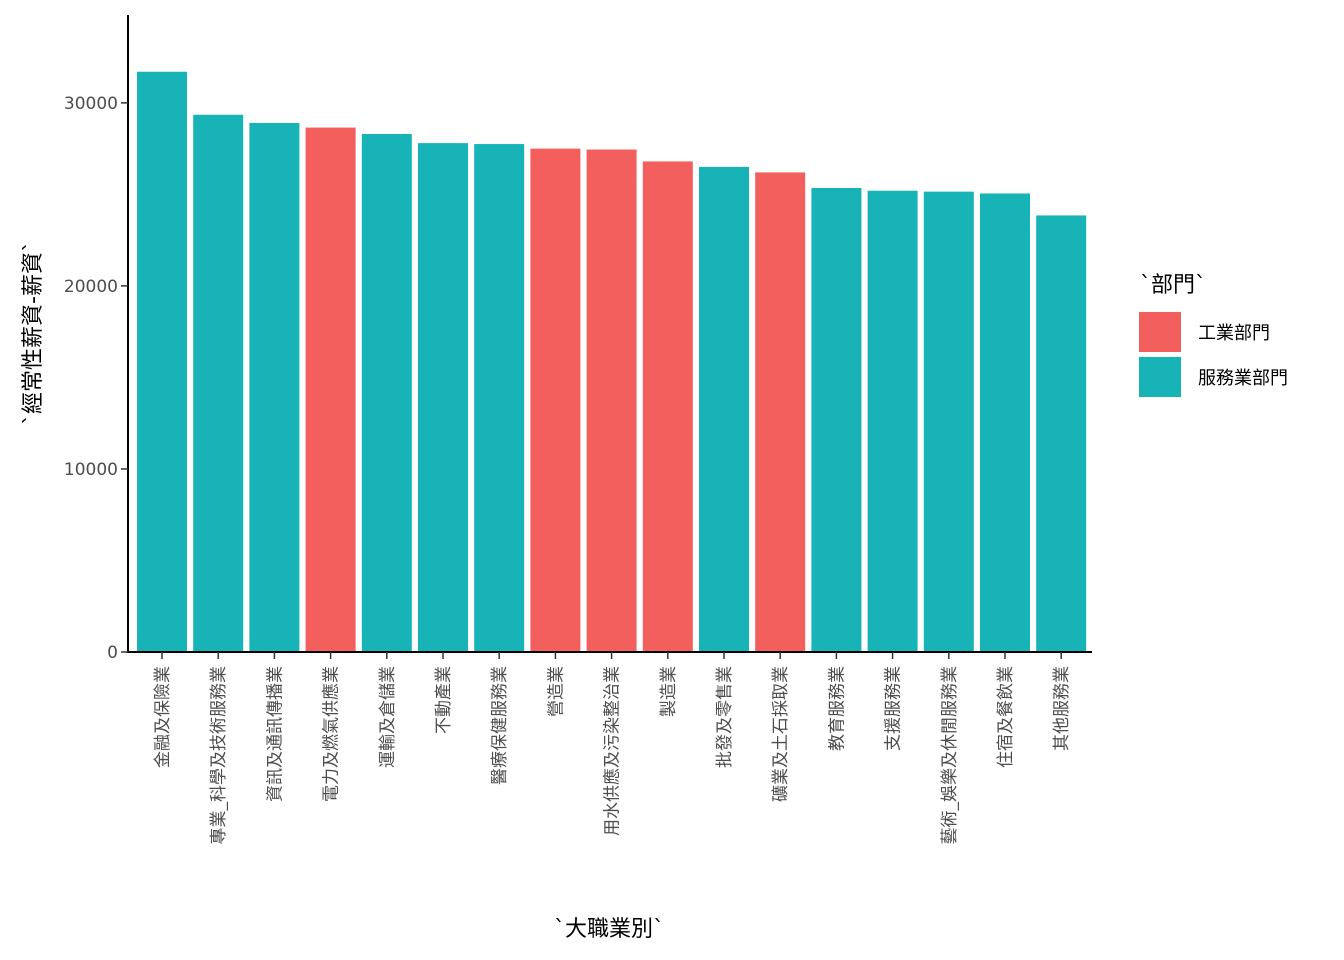  Describe the element at coordinates (950, 755) in the screenshot. I see `x-tick-label: 藝術_娛樂及休閒服務業` at that location.